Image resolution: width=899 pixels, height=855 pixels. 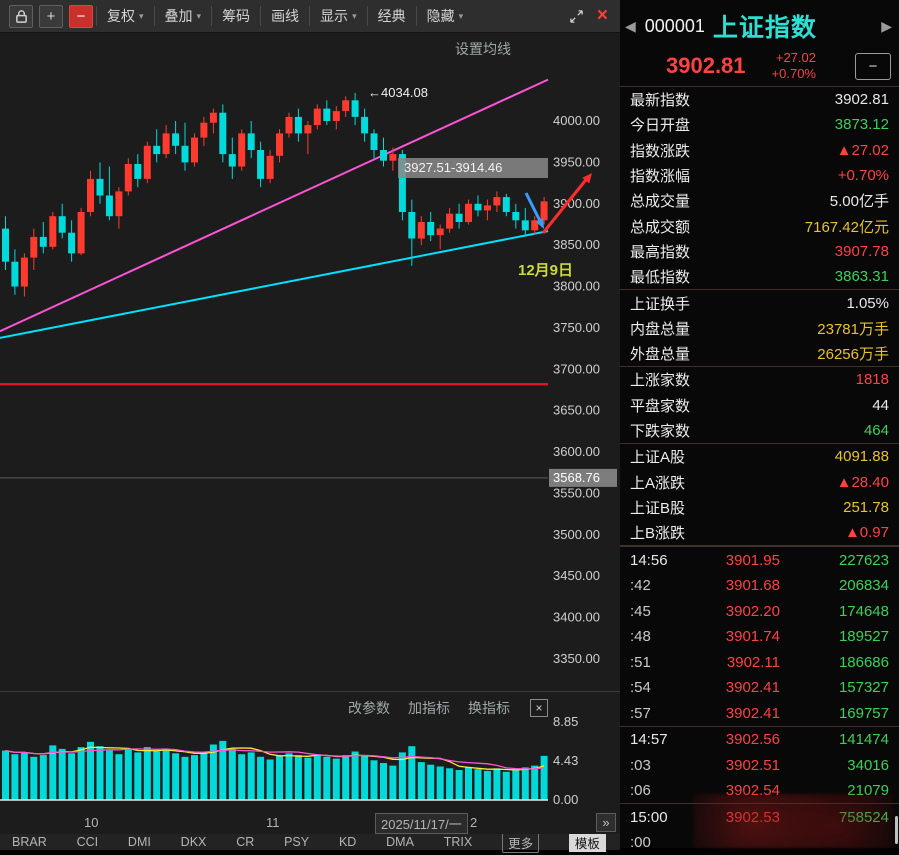 I want to click on tick-price: 3901.74, so click(x=752, y=637).